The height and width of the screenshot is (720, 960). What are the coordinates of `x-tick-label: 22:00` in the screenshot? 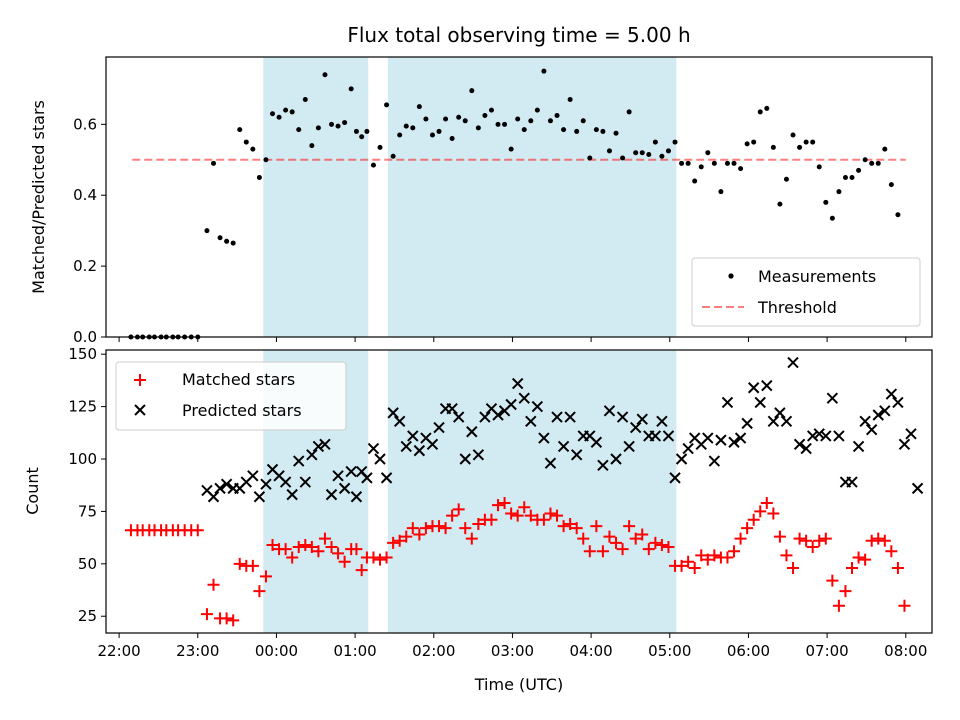 It's located at (118, 651).